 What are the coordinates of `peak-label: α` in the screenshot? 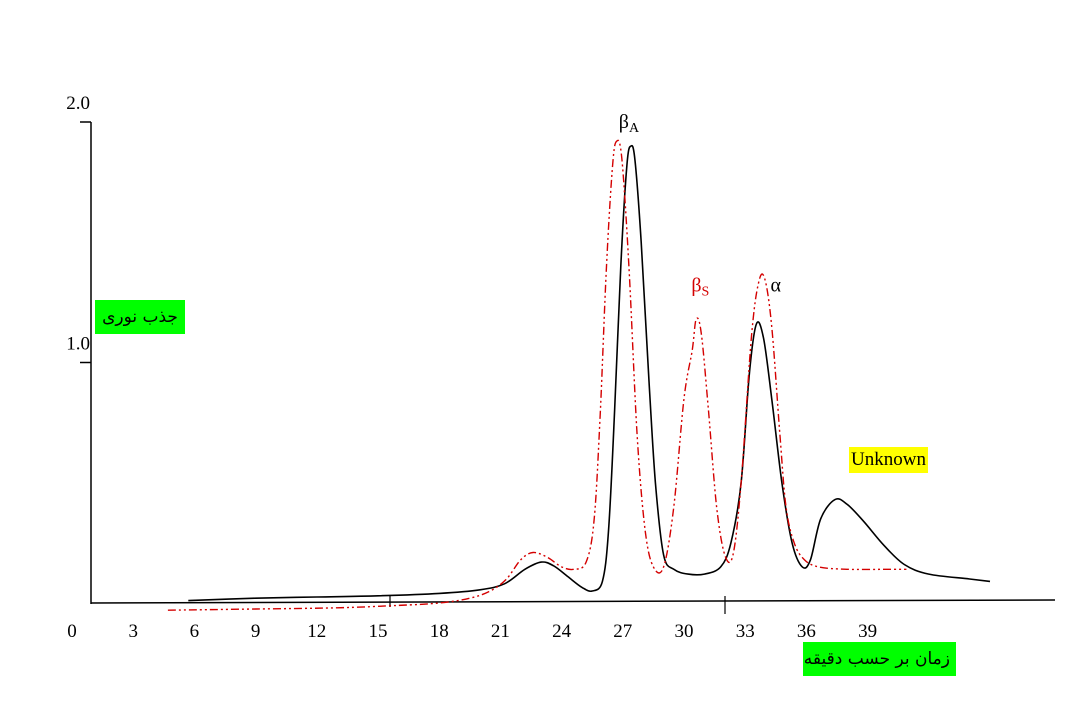 It's located at (776, 286).